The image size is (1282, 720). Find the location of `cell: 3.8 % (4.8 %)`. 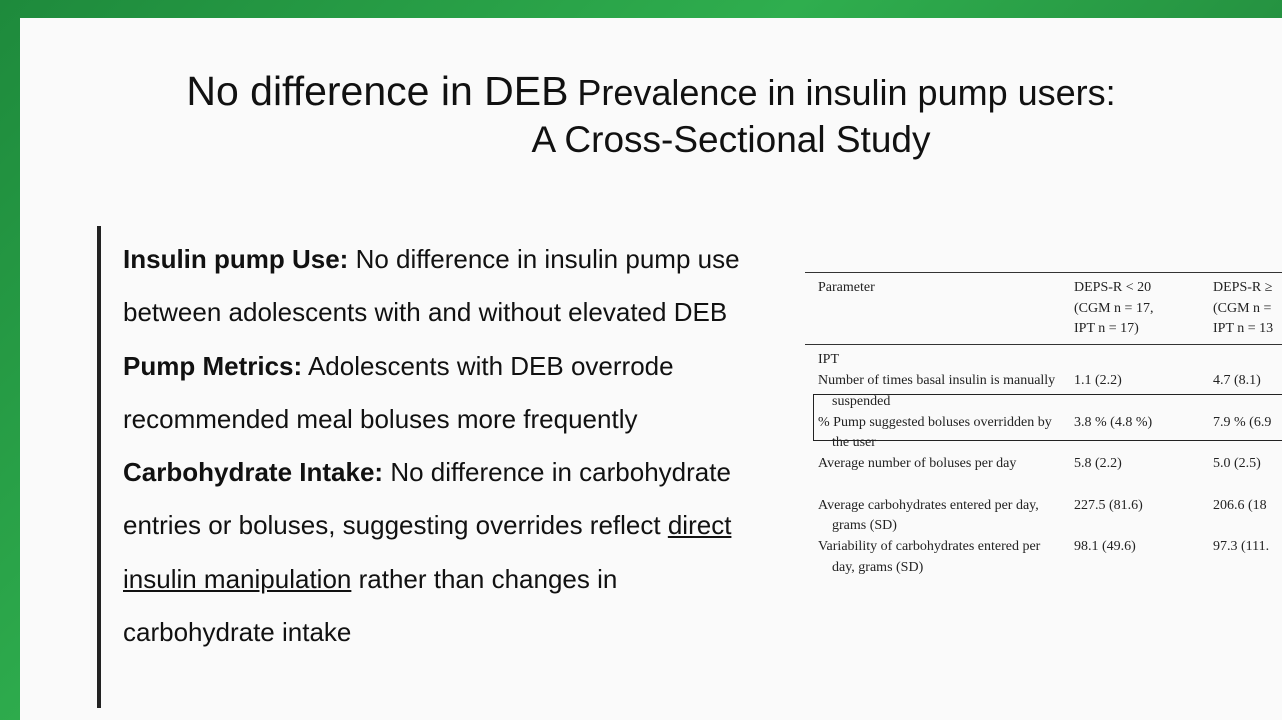

cell: 3.8 % (4.8 %) is located at coordinates (1113, 422).